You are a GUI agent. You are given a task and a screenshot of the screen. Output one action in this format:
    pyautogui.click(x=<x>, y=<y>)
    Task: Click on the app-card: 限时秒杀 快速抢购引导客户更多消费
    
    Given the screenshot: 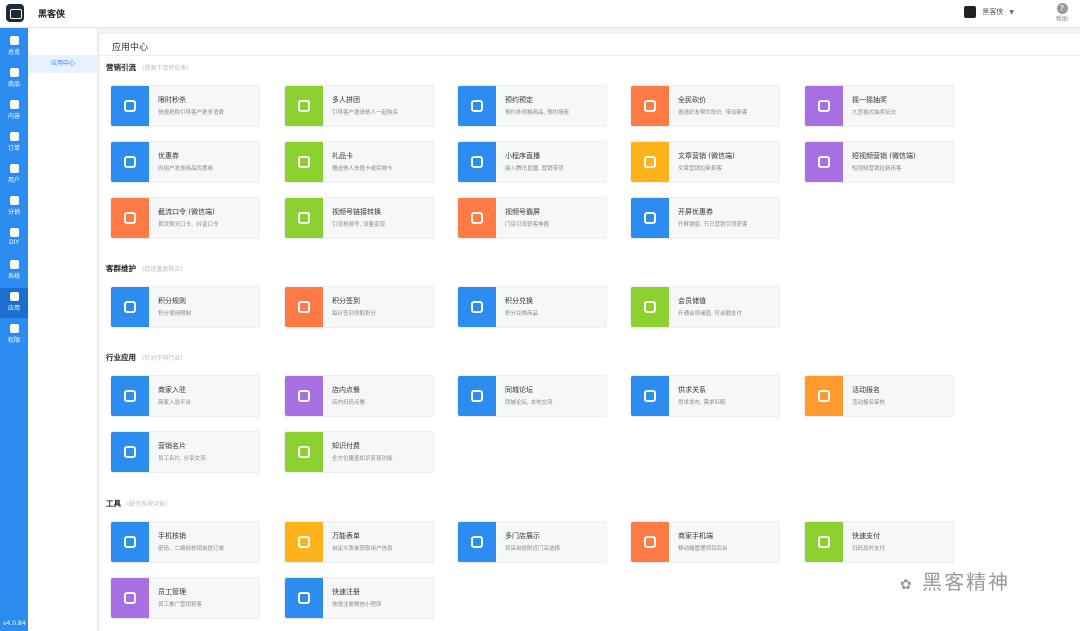 What is the action you would take?
    pyautogui.click(x=185, y=106)
    